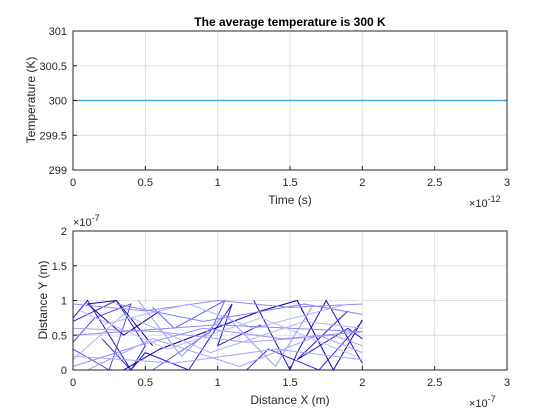  I want to click on trajectory-x-exponent-value: -7, so click(492, 399).